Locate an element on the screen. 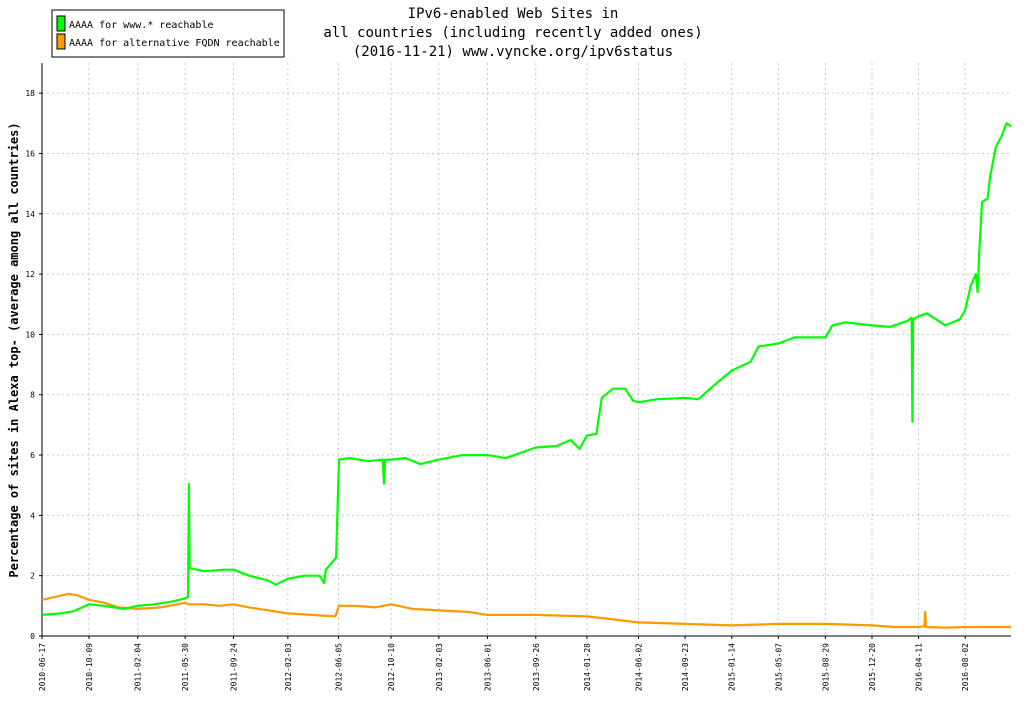 The height and width of the screenshot is (704, 1024). y-tick-label: 4 is located at coordinates (32, 515).